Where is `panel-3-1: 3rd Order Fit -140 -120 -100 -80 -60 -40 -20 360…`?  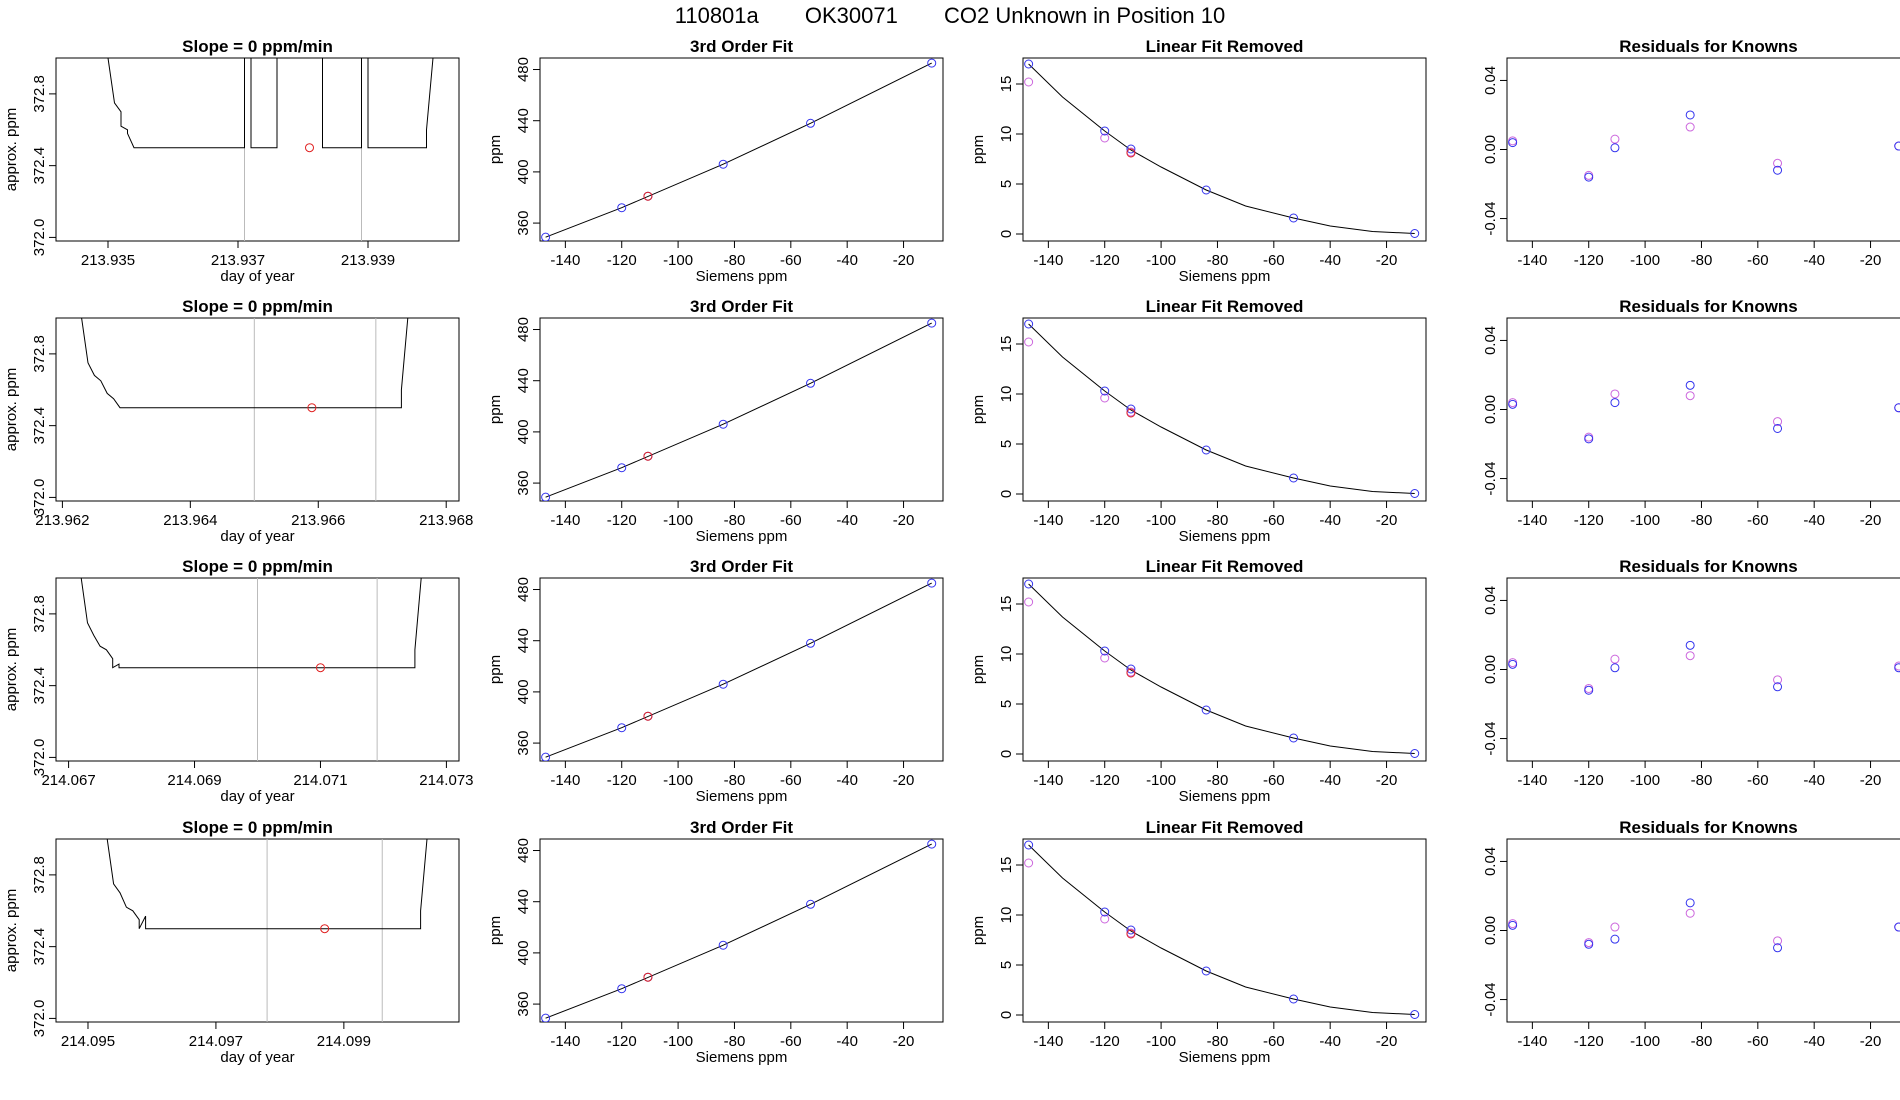
panel-3-1: 3rd Order Fit -140 -120 -100 -80 -60 -40 -20 360… is located at coordinates (715, 942).